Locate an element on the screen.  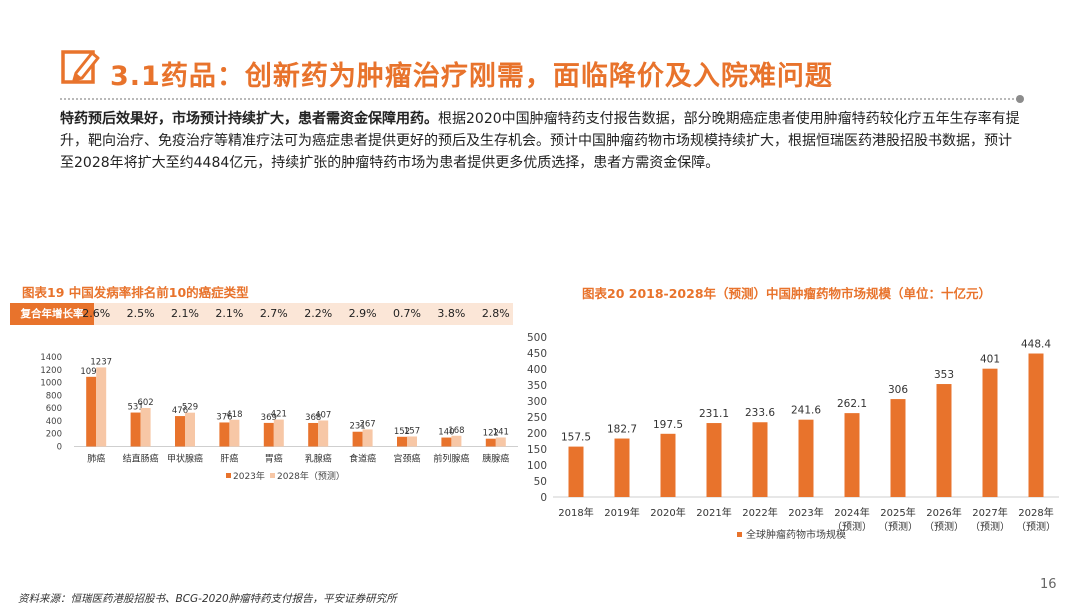
x-tick-label: 食道癌 is located at coordinates (362, 459).